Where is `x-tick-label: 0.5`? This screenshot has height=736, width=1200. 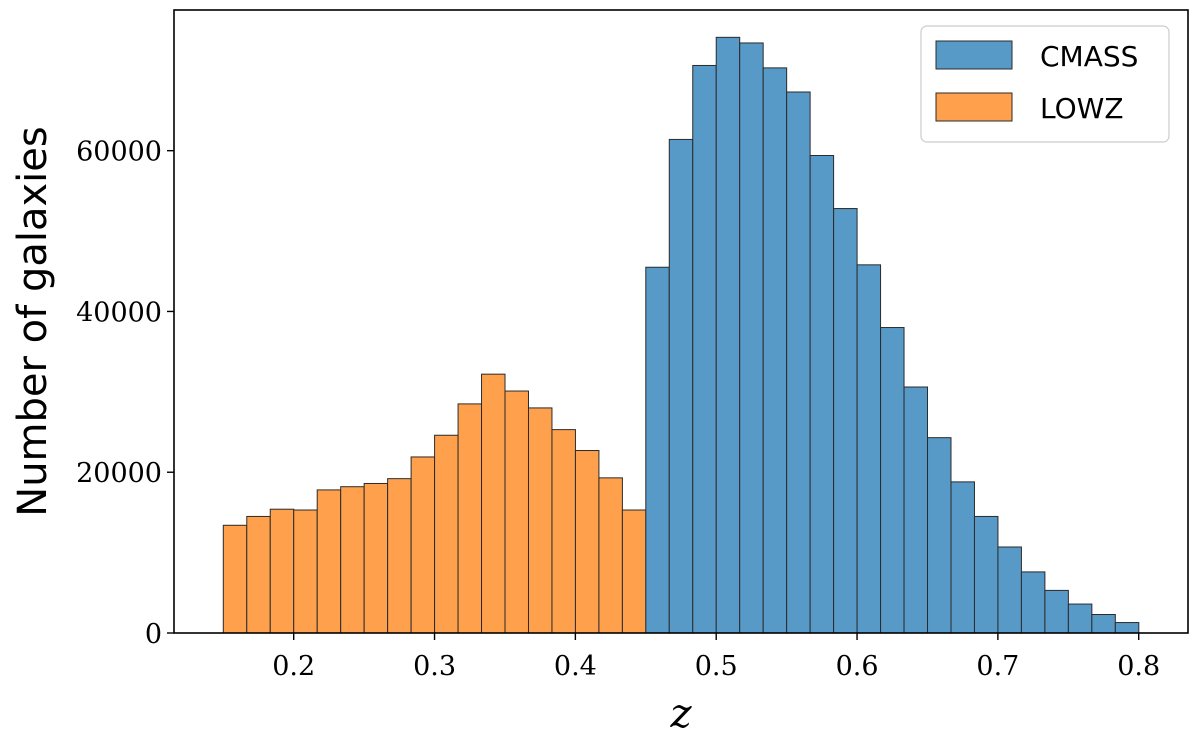 x-tick-label: 0.5 is located at coordinates (716, 666).